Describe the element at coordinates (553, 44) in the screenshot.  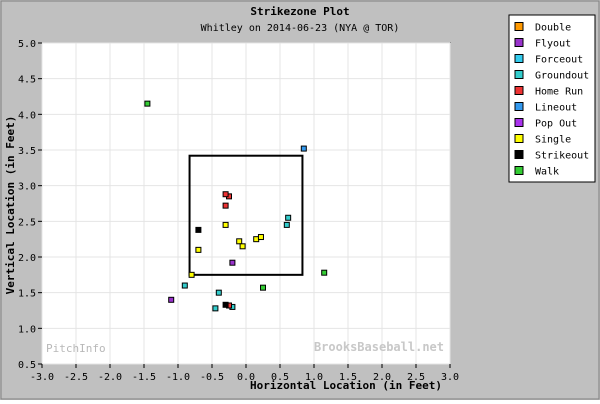
I see `legend-label: Flyout` at that location.